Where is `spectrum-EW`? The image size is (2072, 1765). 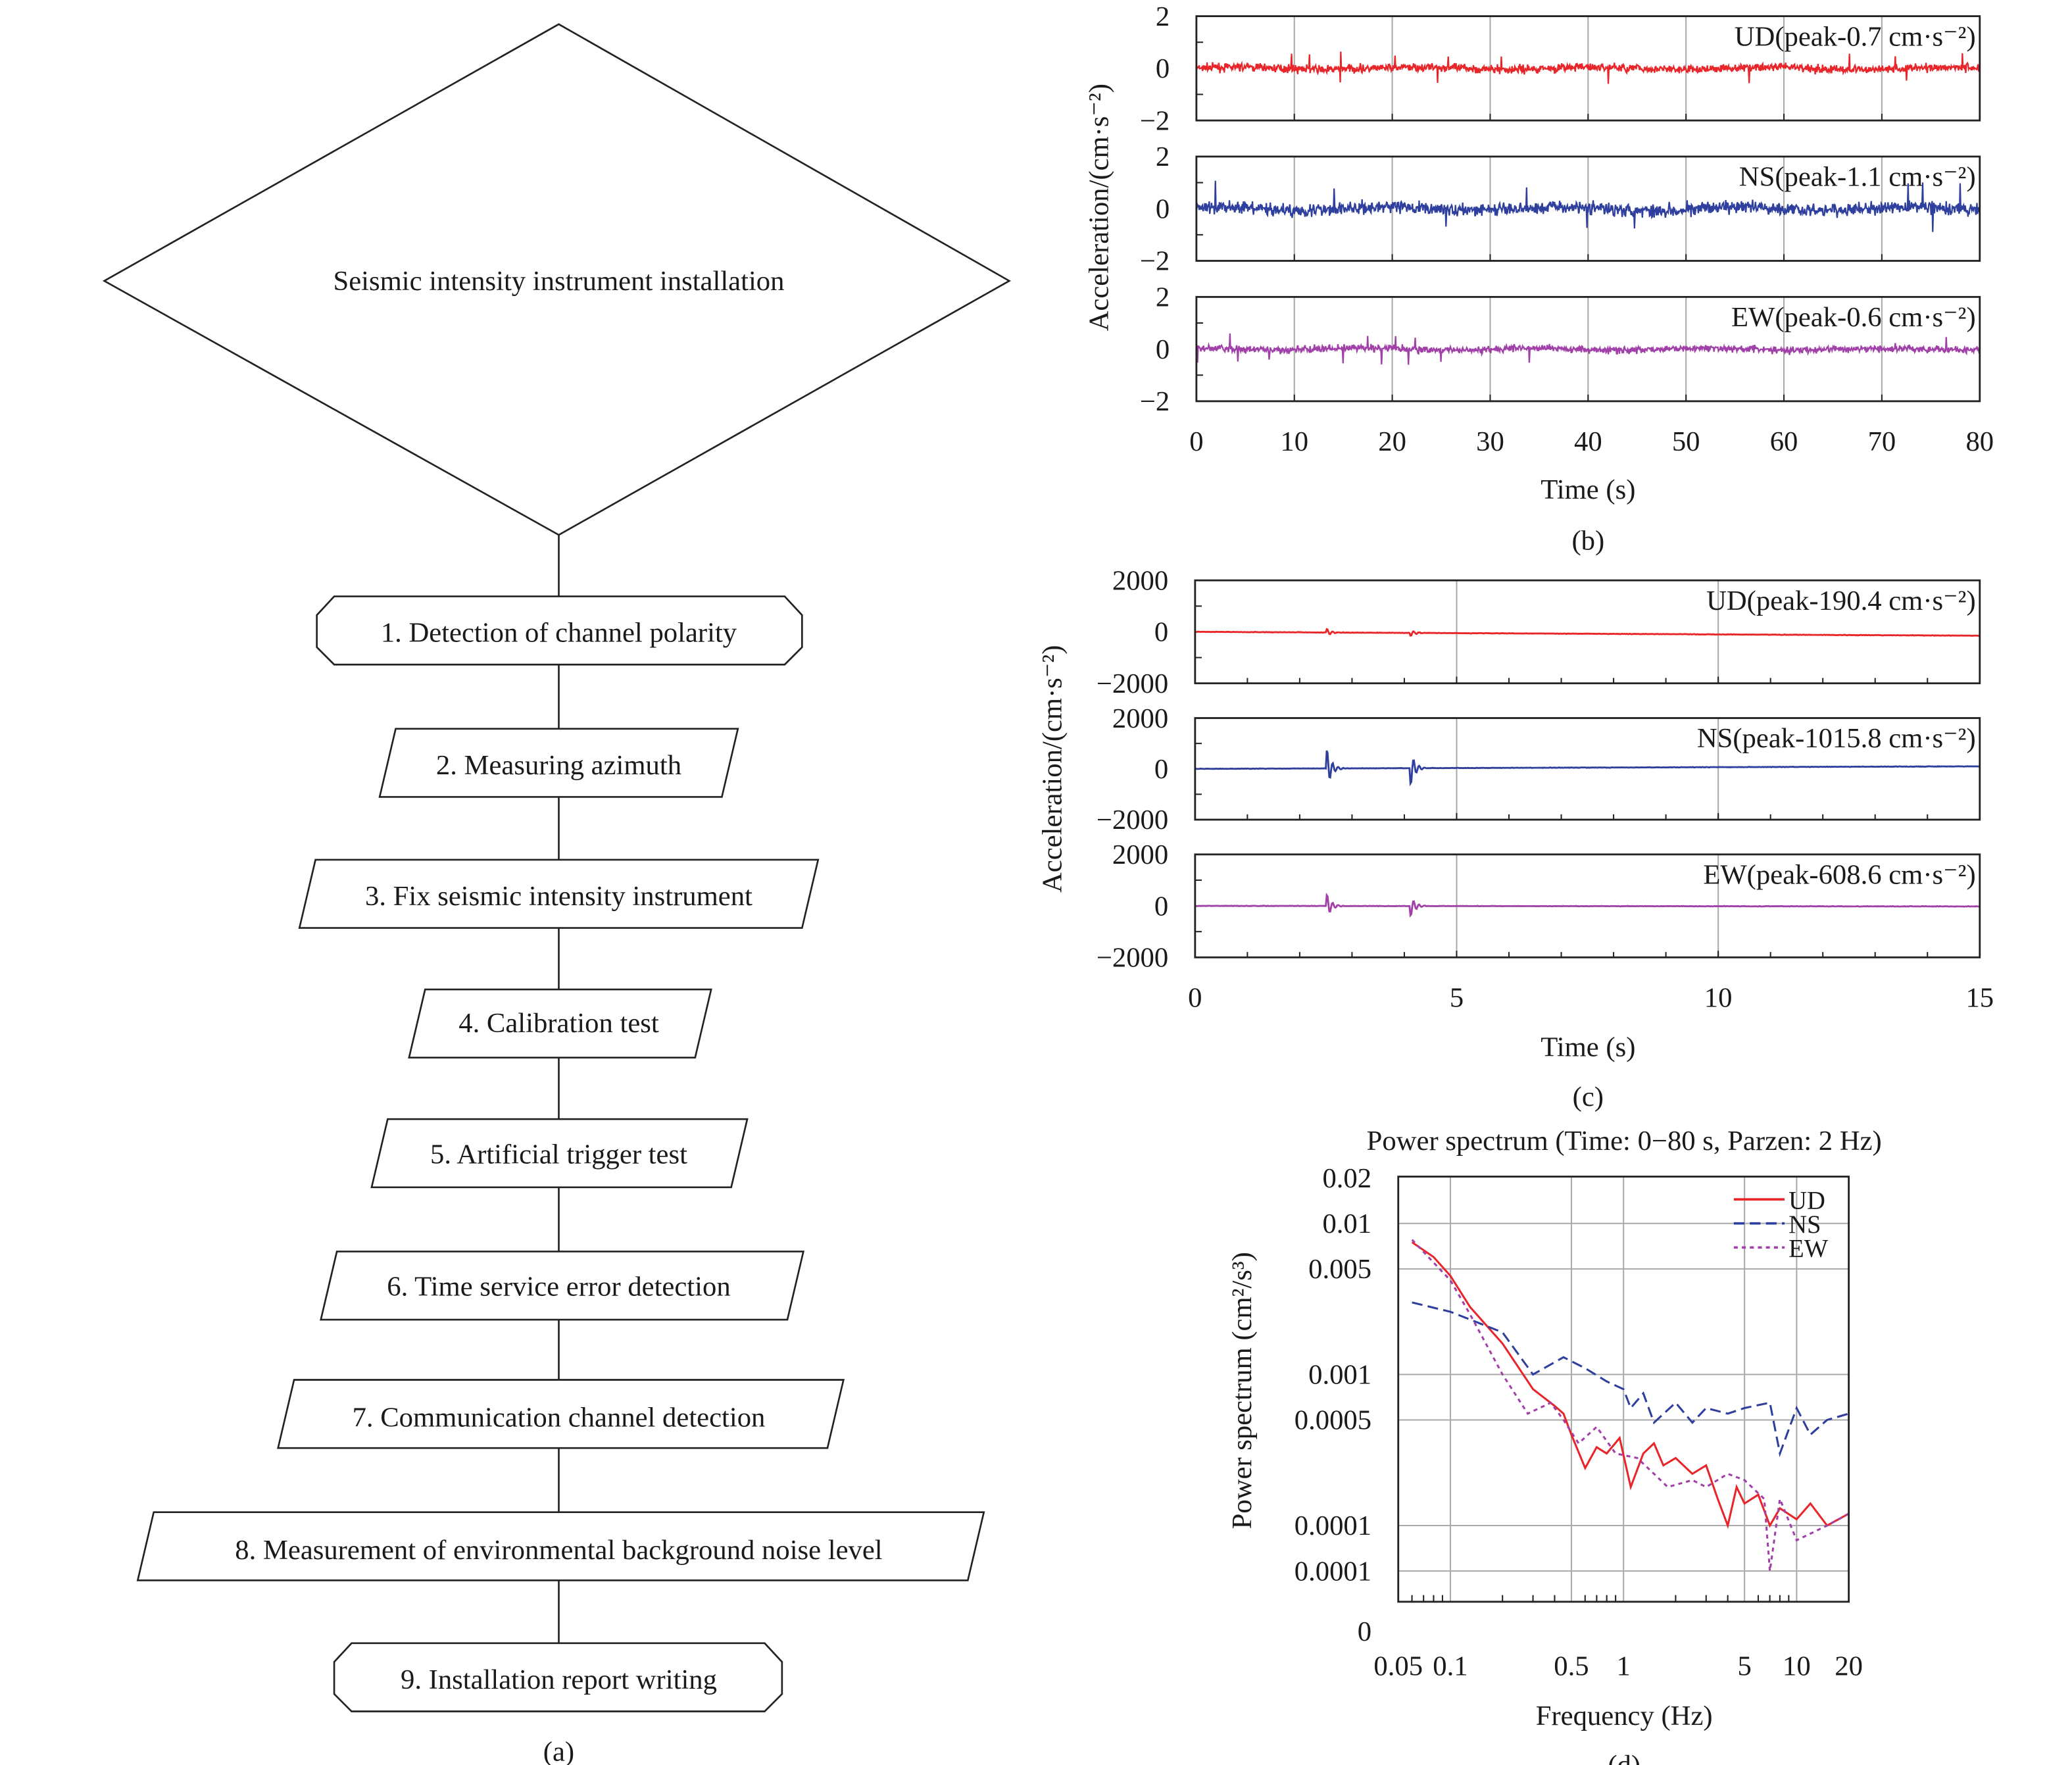
spectrum-EW is located at coordinates (1630, 1405).